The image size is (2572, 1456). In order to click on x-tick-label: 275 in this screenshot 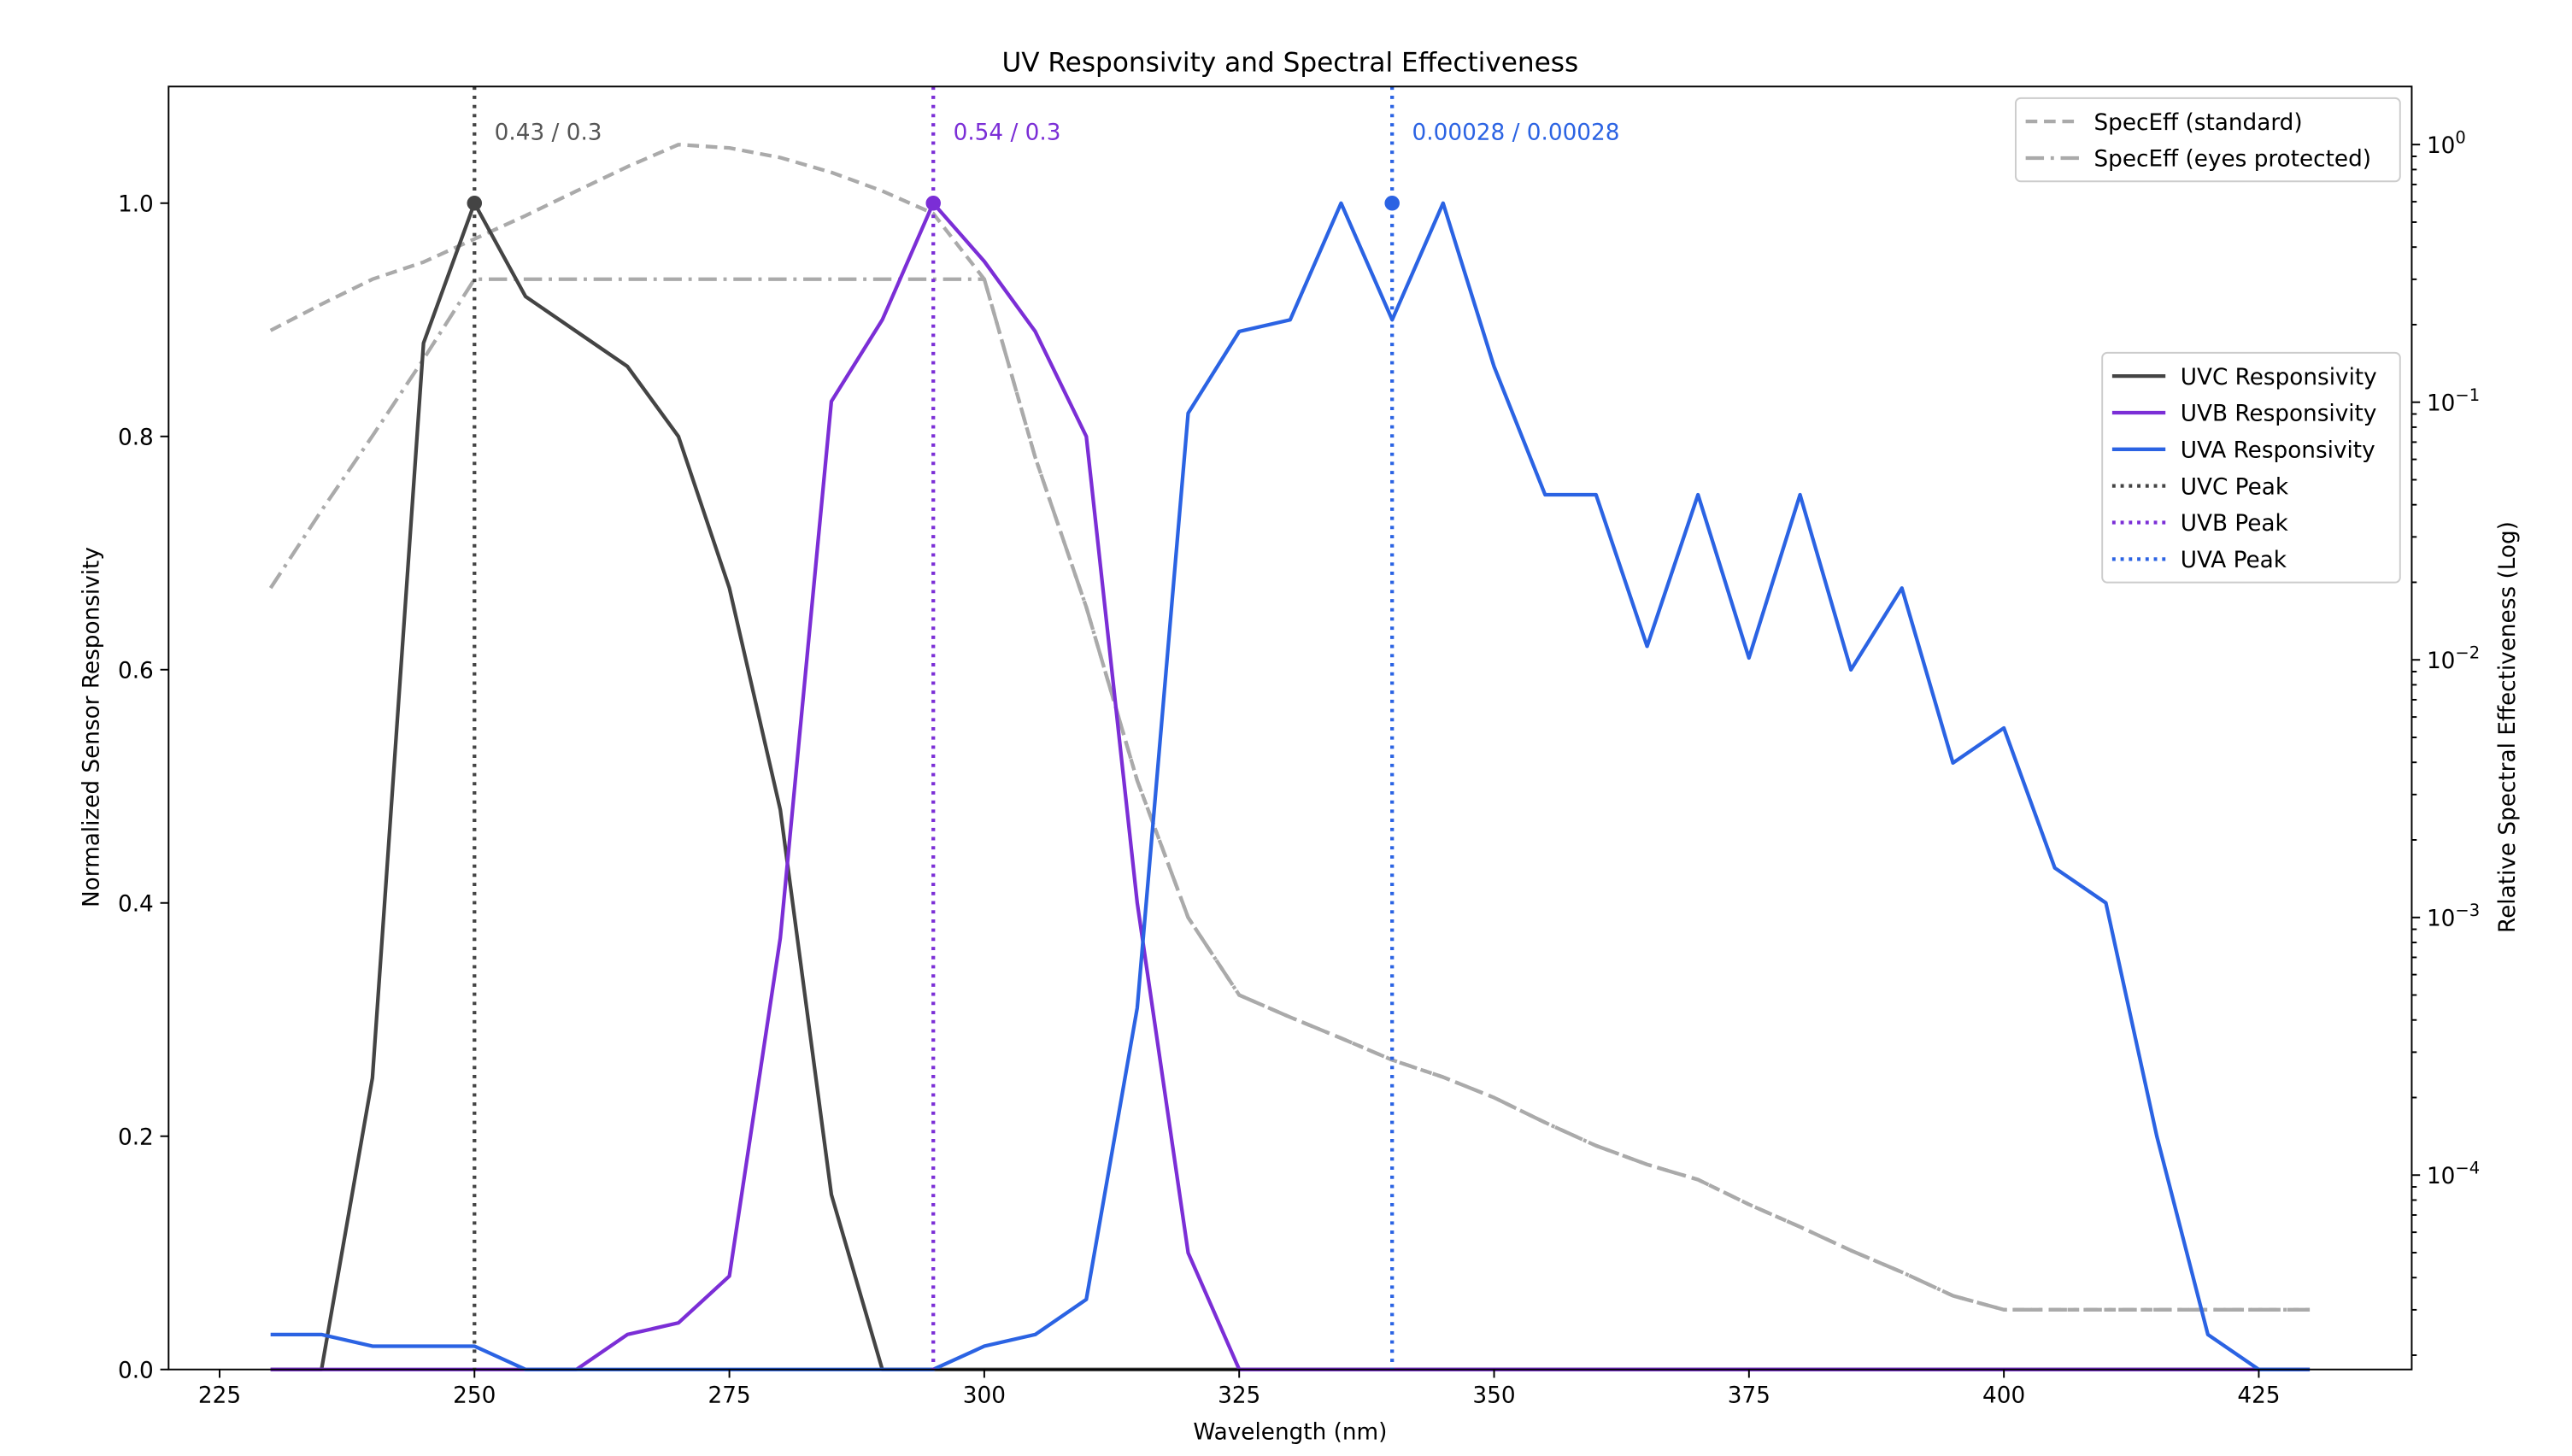, I will do `click(729, 1396)`.